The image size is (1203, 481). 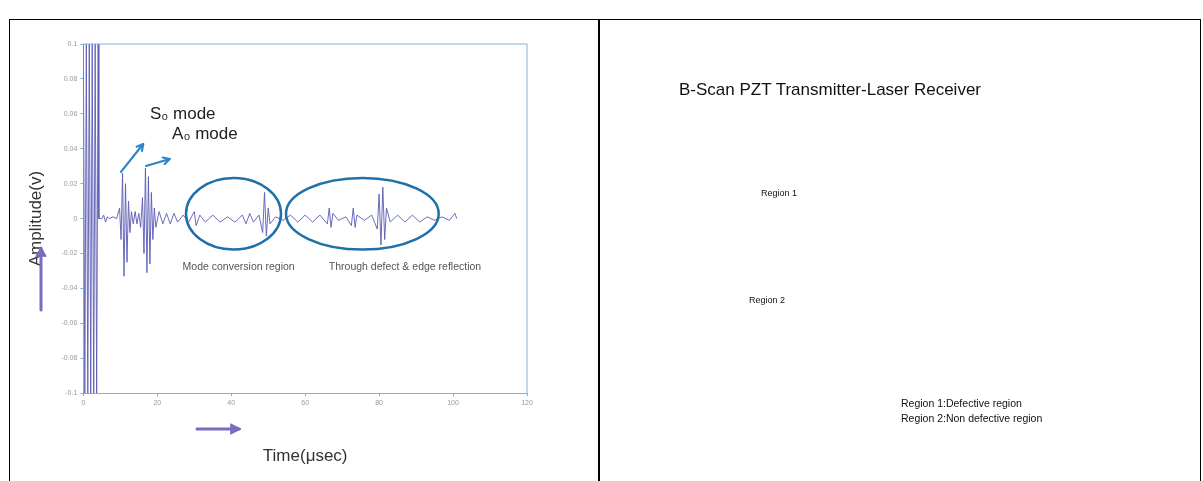 I want to click on text: Region 2, so click(x=767, y=300).